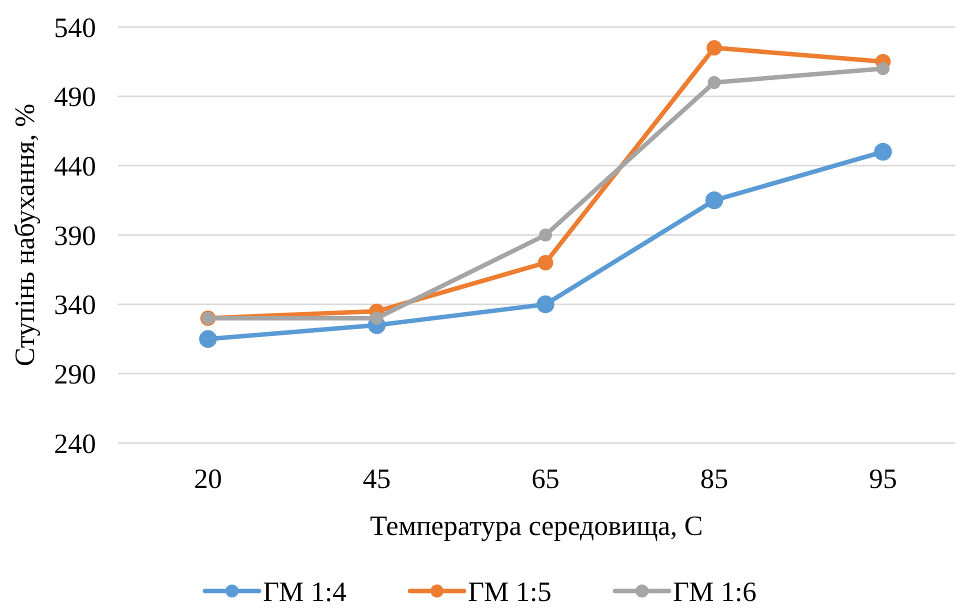 Image resolution: width=975 pixels, height=613 pixels. I want to click on y-tick-label: 340, so click(75, 306).